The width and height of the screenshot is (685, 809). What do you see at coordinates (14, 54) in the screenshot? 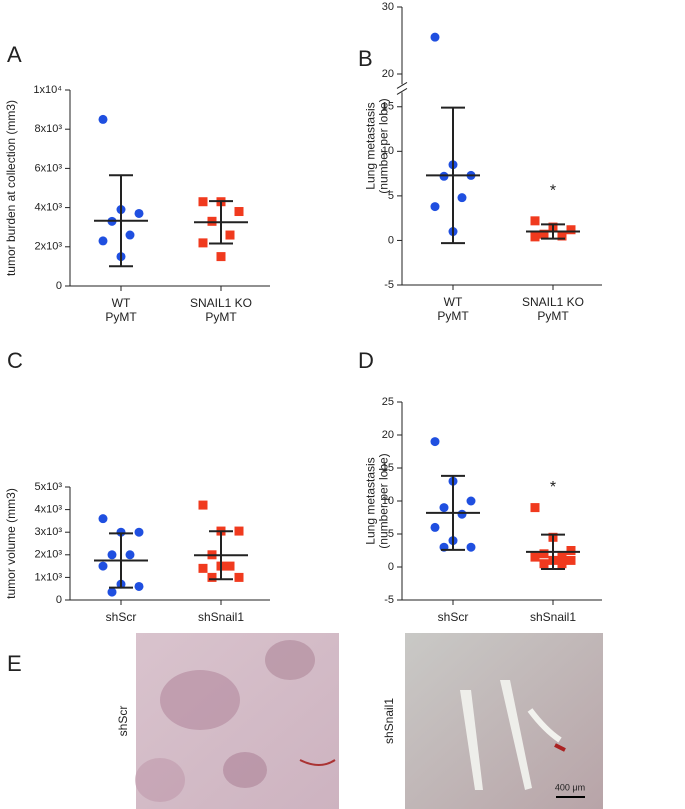
I see `panel-letter: A` at bounding box center [14, 54].